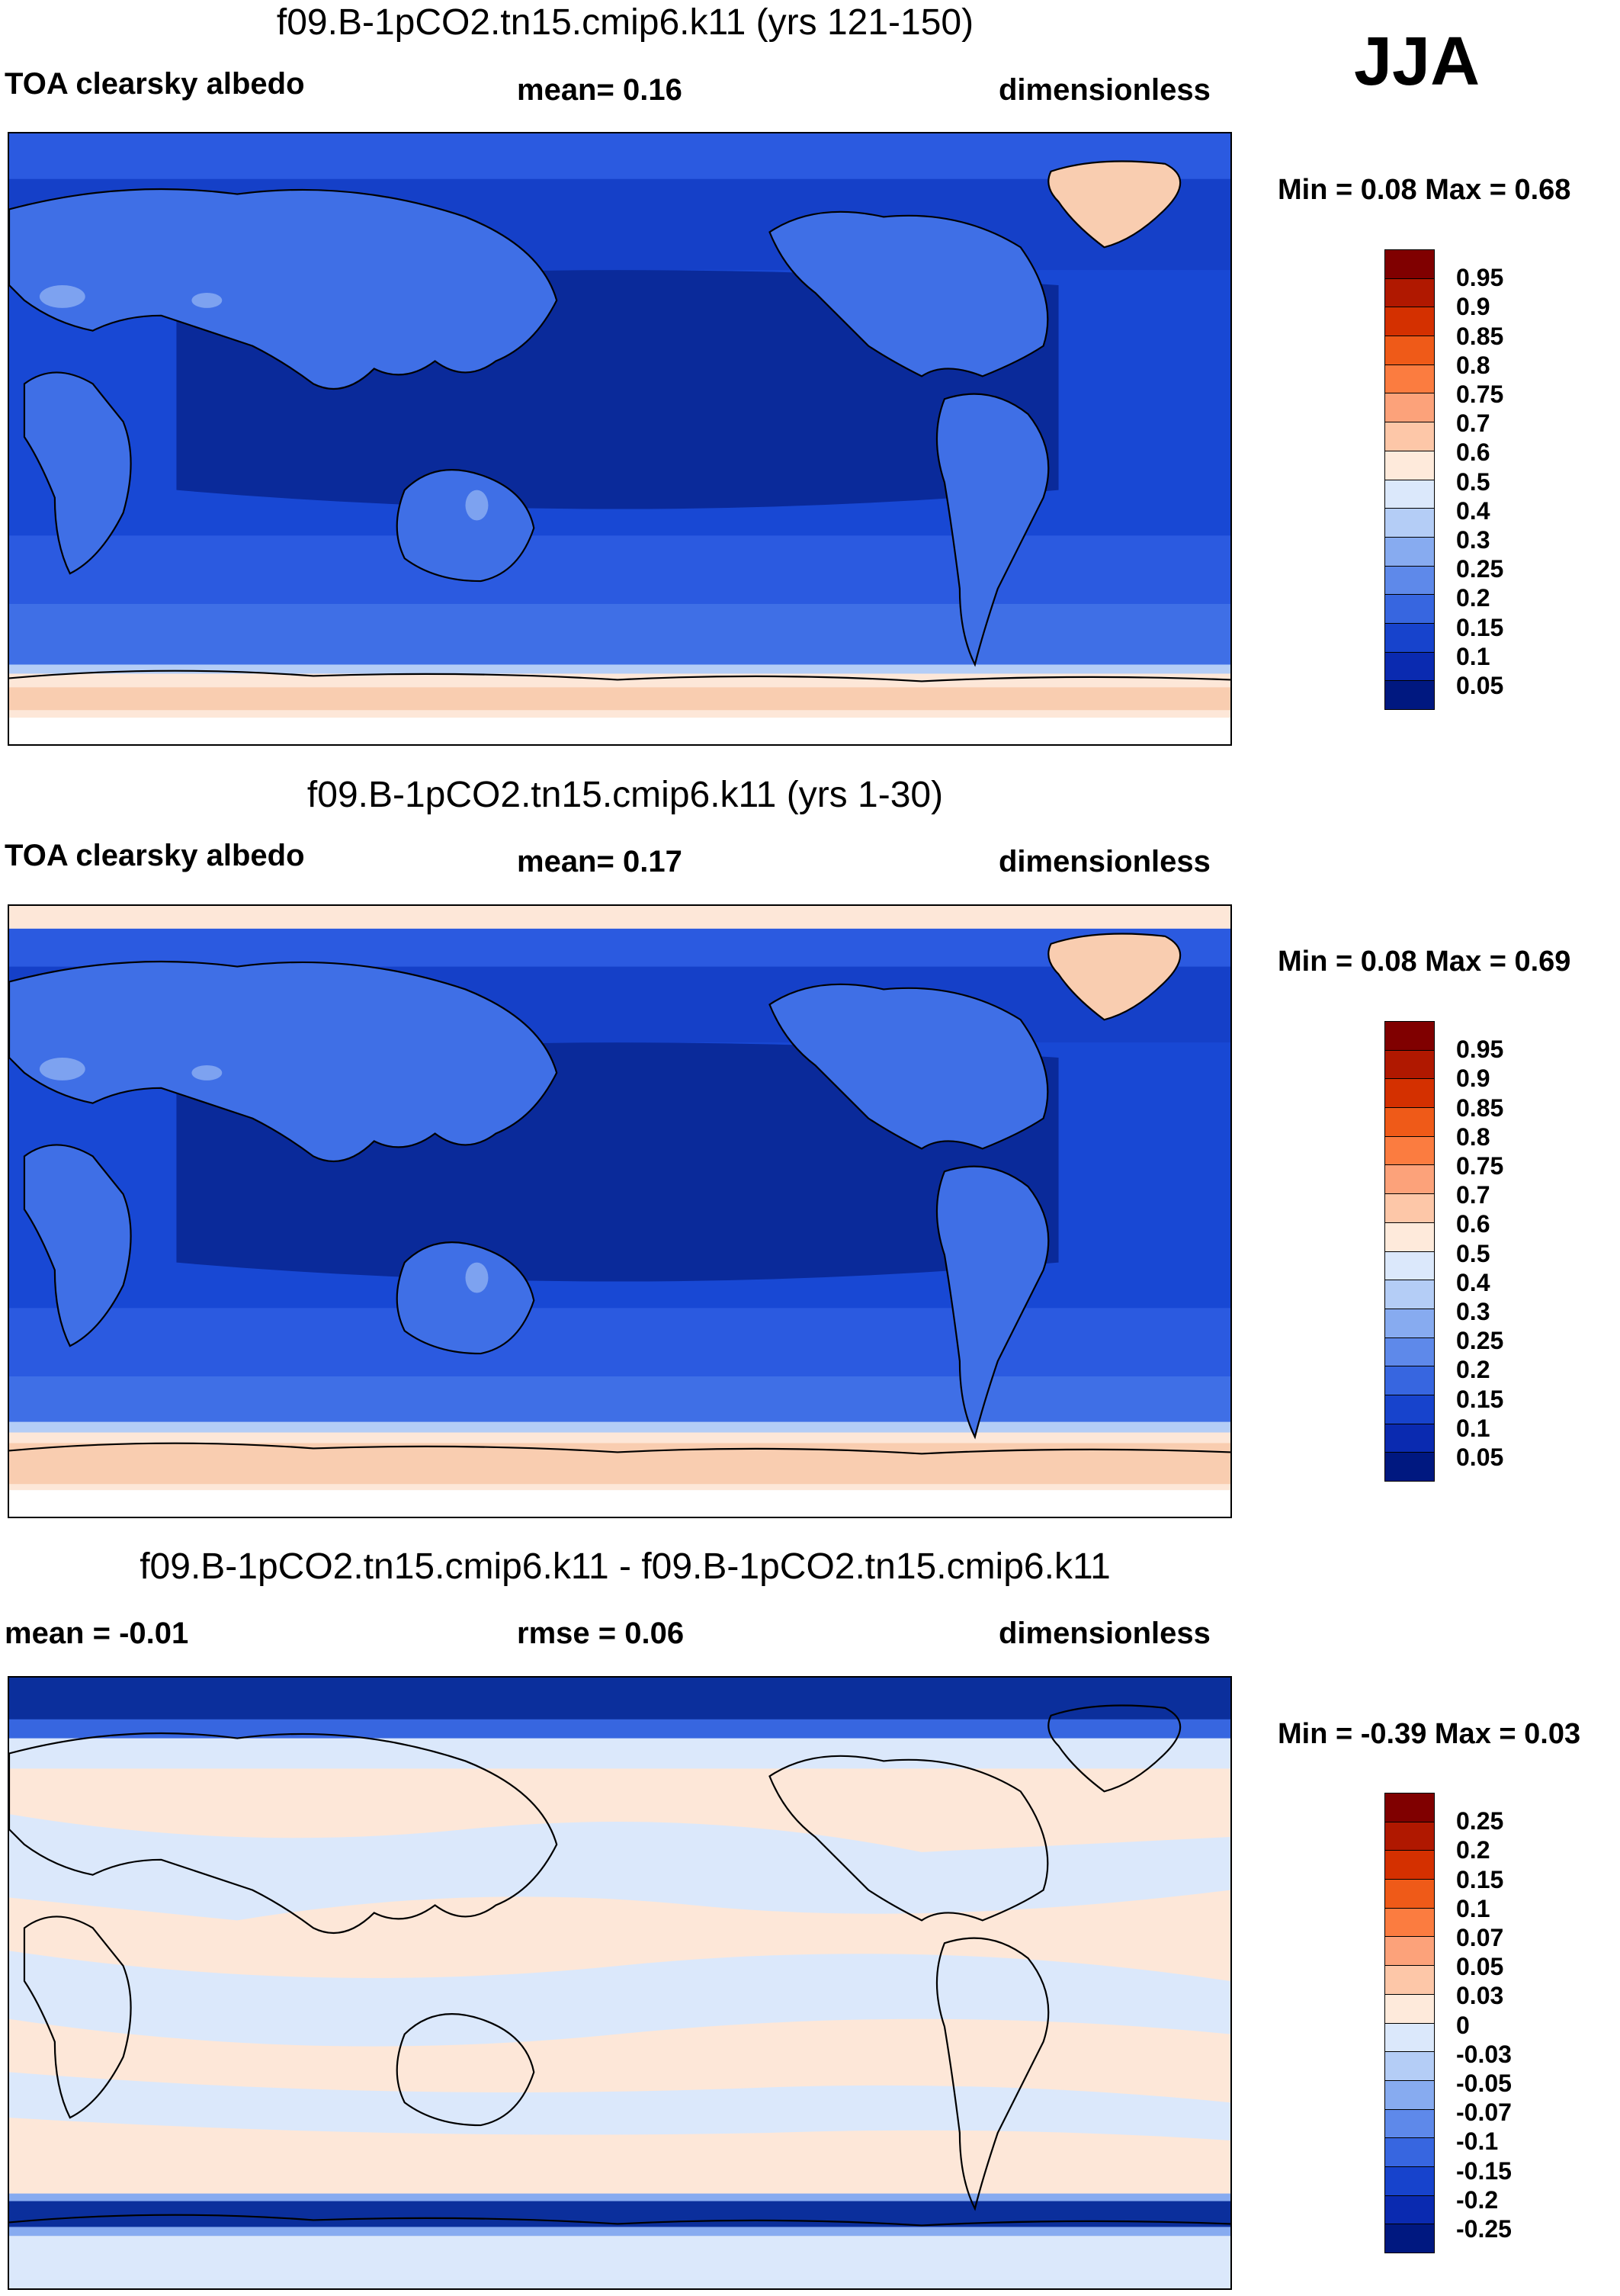  I want to click on panel-3-coastline-africa, so click(77, 2017).